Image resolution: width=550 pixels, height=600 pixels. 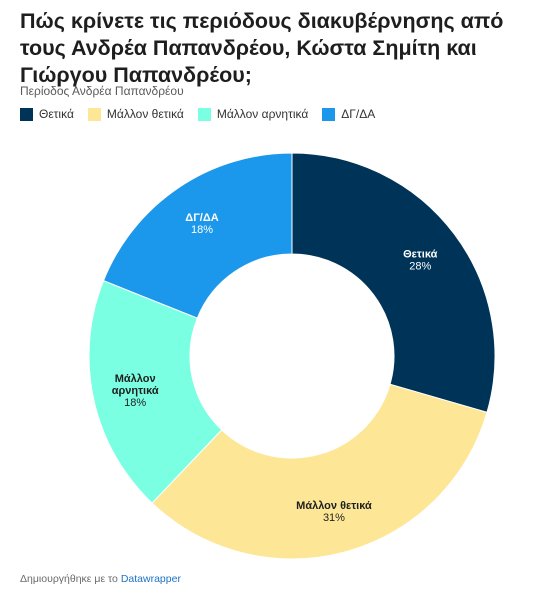 I want to click on slice-label-rather-negative: Μάλλον αρνητικά 18%, so click(x=135, y=391).